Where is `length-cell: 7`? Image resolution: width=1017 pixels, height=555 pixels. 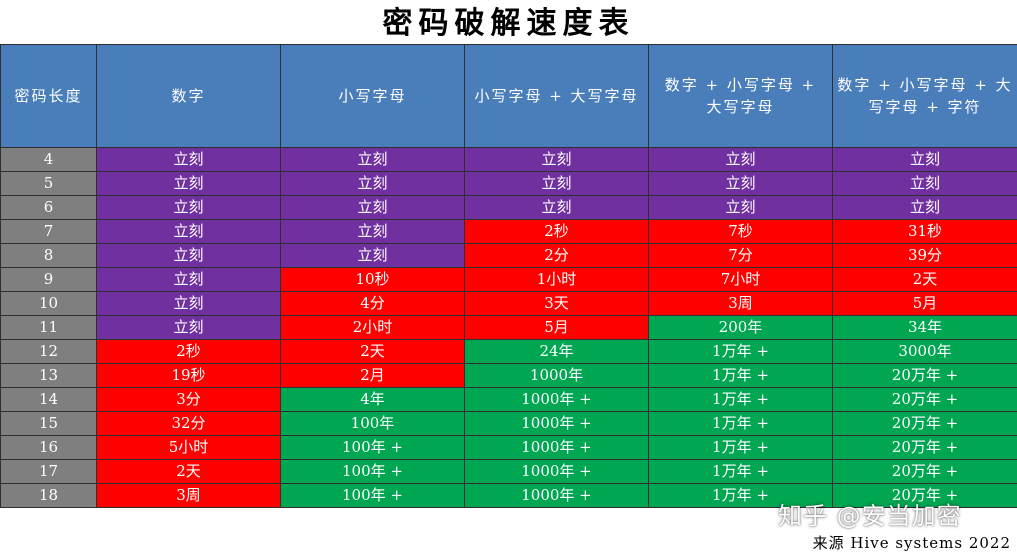
length-cell: 7 is located at coordinates (48, 231).